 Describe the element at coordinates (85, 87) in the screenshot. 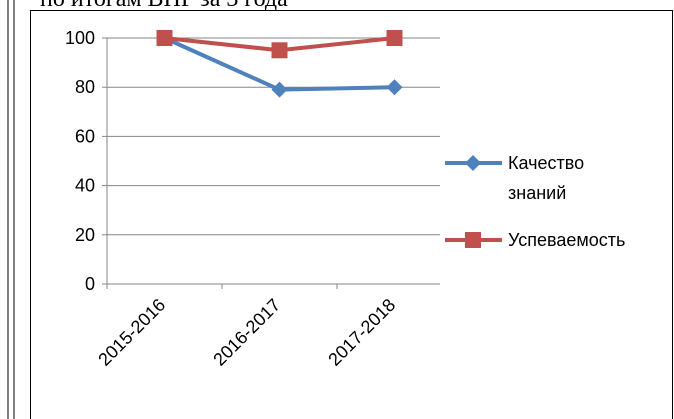

I see `y-tick-label: 80` at that location.